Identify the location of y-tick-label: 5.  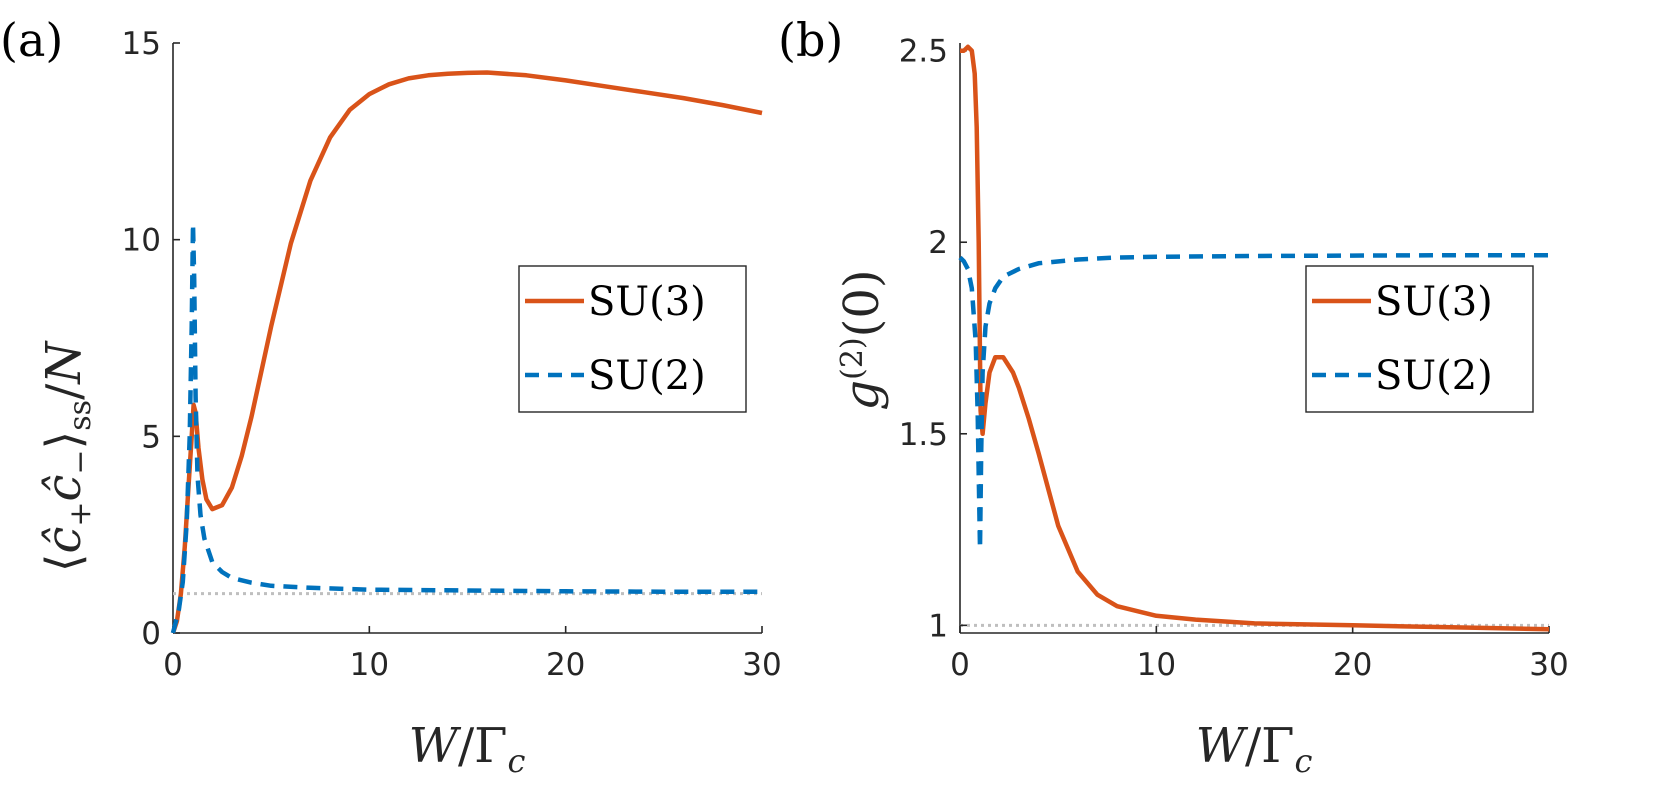
(151, 437).